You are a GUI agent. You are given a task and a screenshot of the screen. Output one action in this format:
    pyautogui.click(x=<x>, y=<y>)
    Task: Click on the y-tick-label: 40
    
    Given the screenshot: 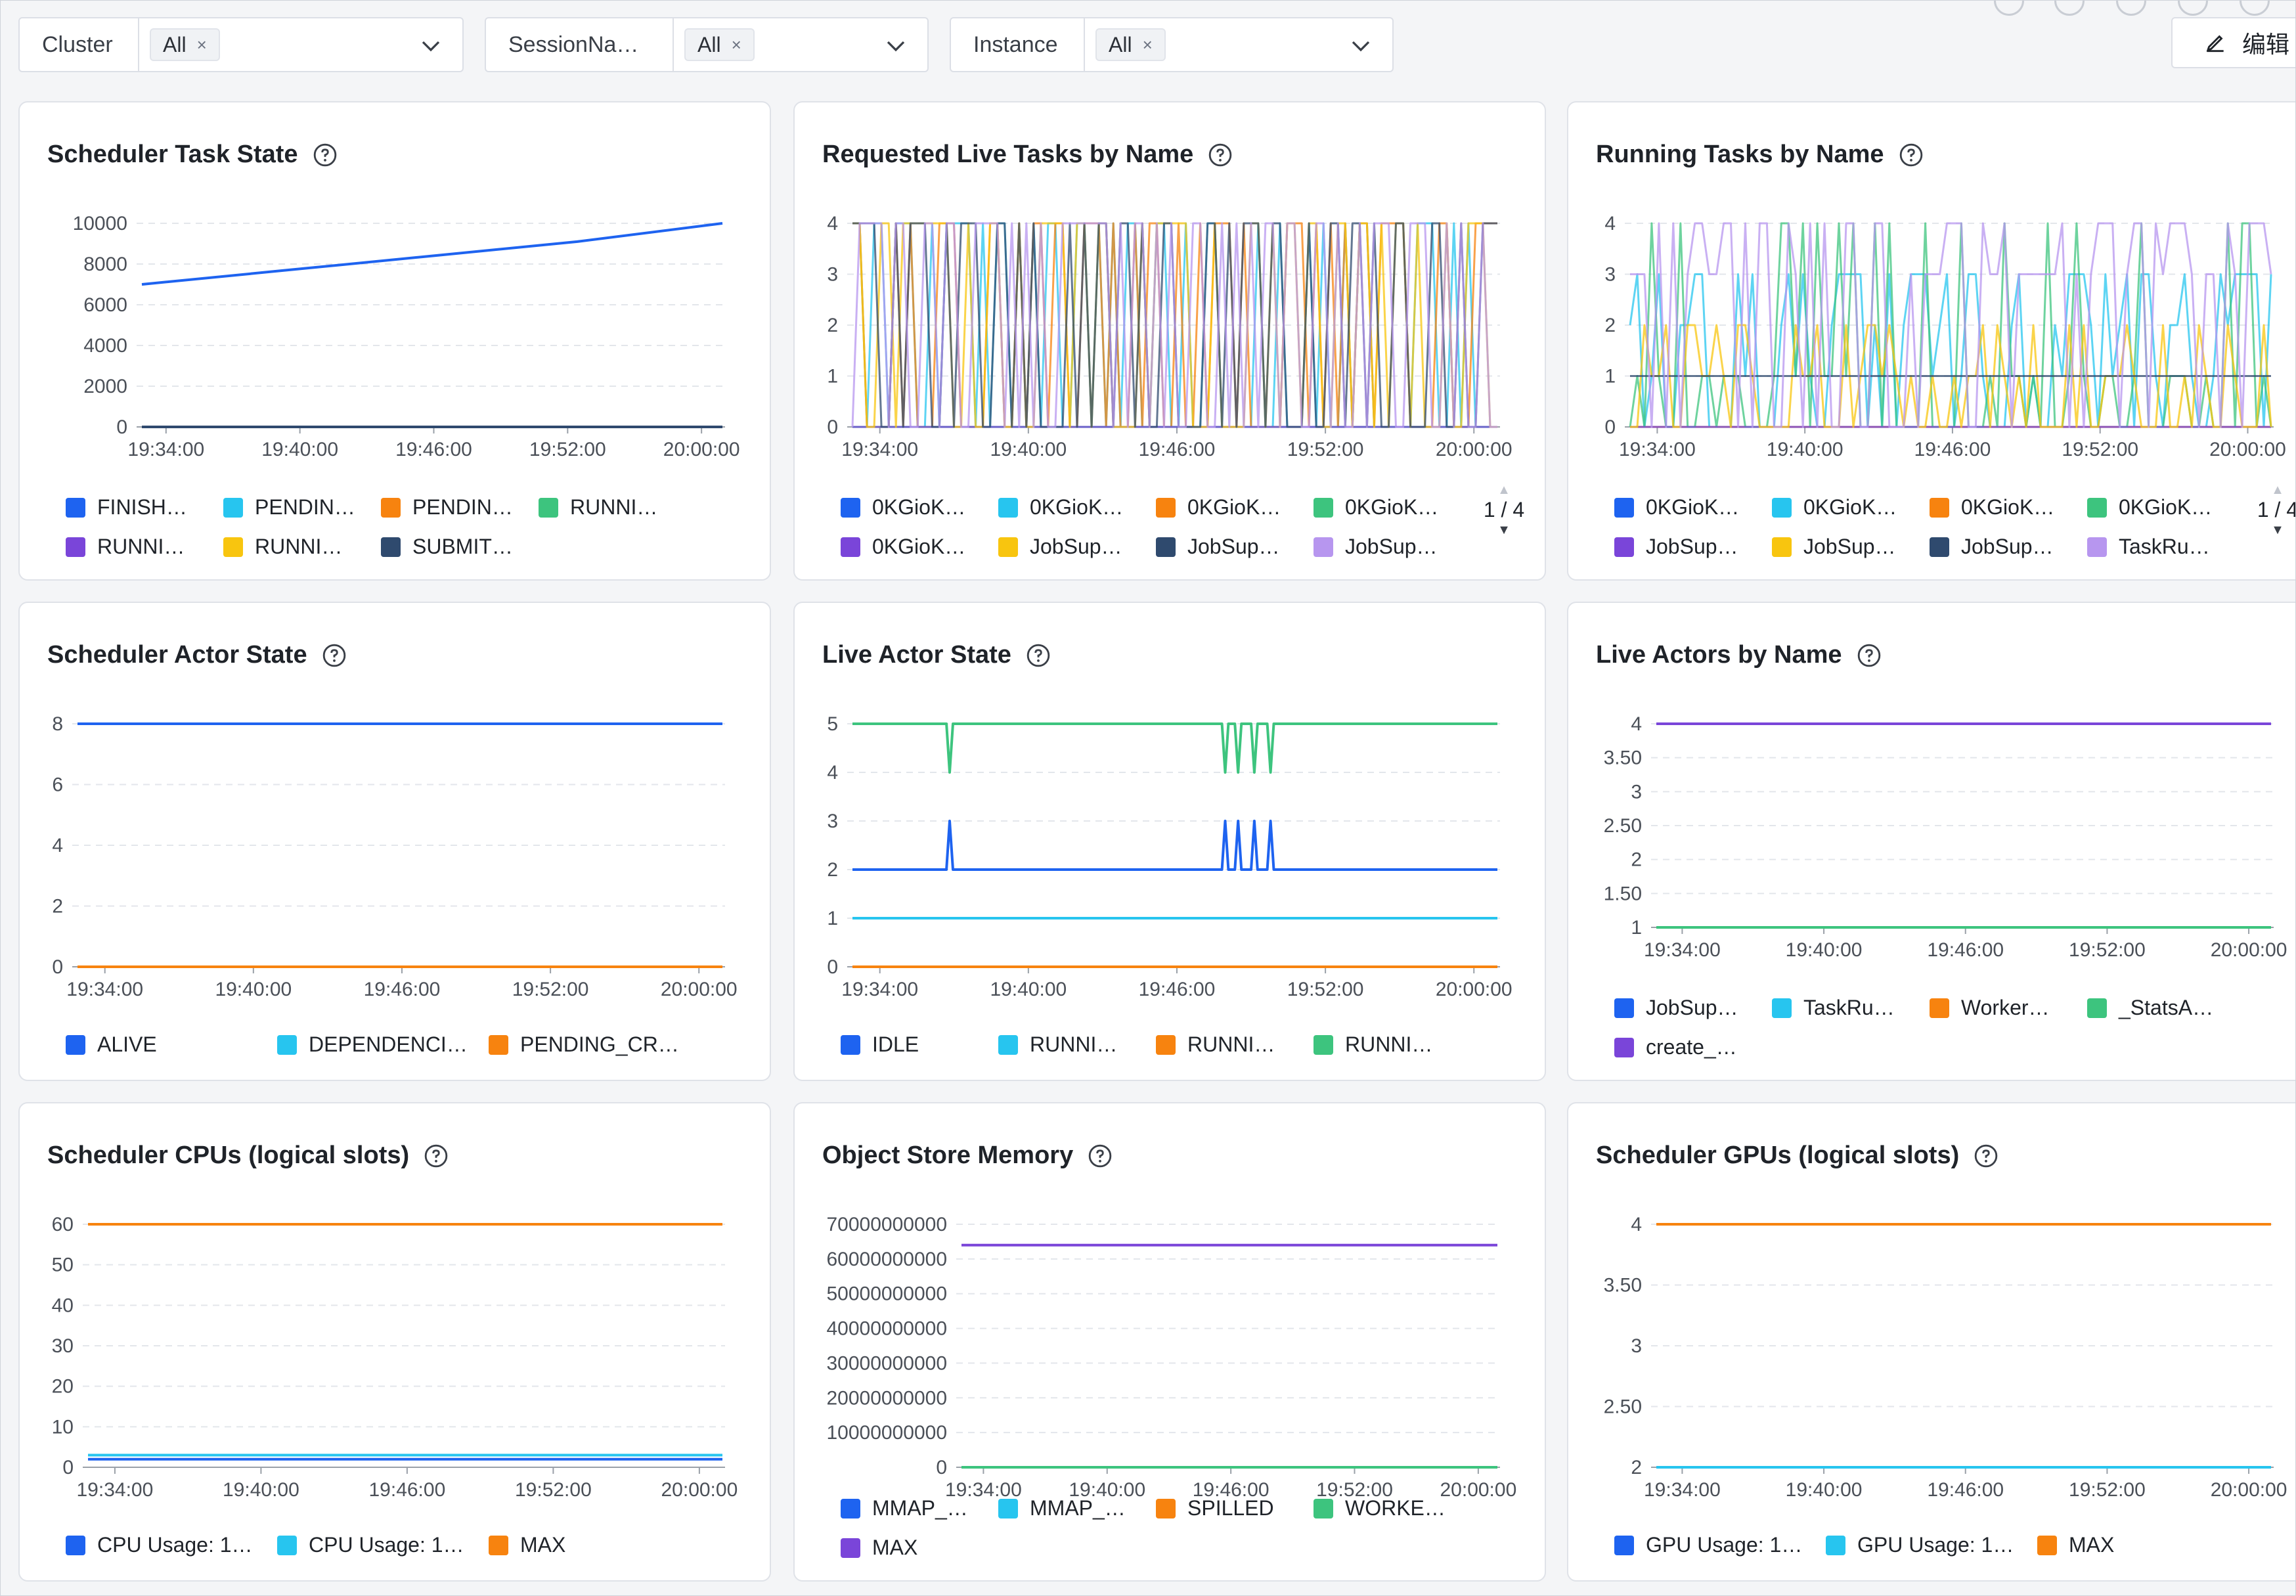 What is the action you would take?
    pyautogui.click(x=63, y=1305)
    